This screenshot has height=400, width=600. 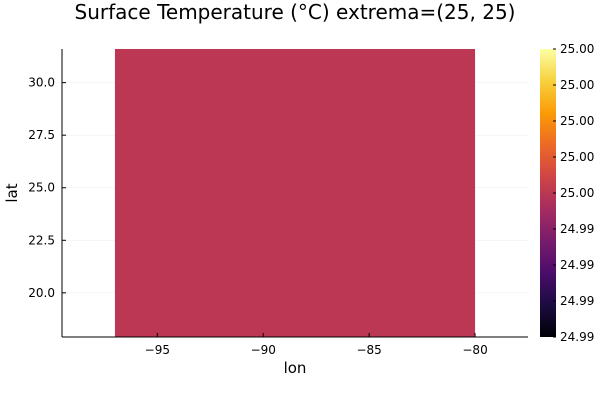 What do you see at coordinates (41, 135) in the screenshot?
I see `y-tick-label: 27.5` at bounding box center [41, 135].